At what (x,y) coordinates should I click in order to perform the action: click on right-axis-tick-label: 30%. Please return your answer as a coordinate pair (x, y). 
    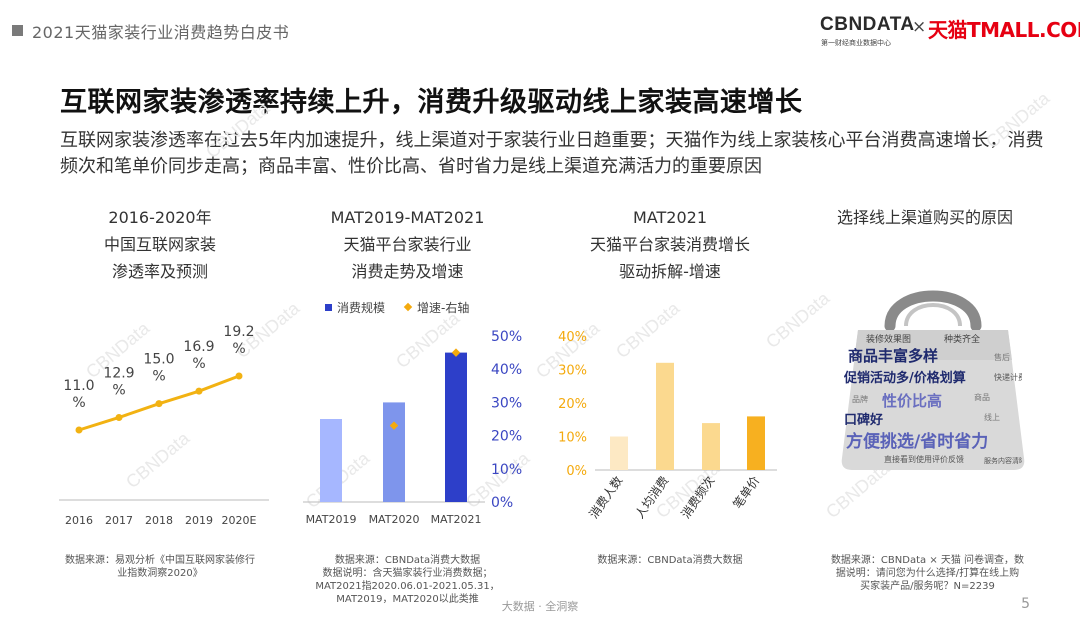
    Looking at the image, I should click on (506, 403).